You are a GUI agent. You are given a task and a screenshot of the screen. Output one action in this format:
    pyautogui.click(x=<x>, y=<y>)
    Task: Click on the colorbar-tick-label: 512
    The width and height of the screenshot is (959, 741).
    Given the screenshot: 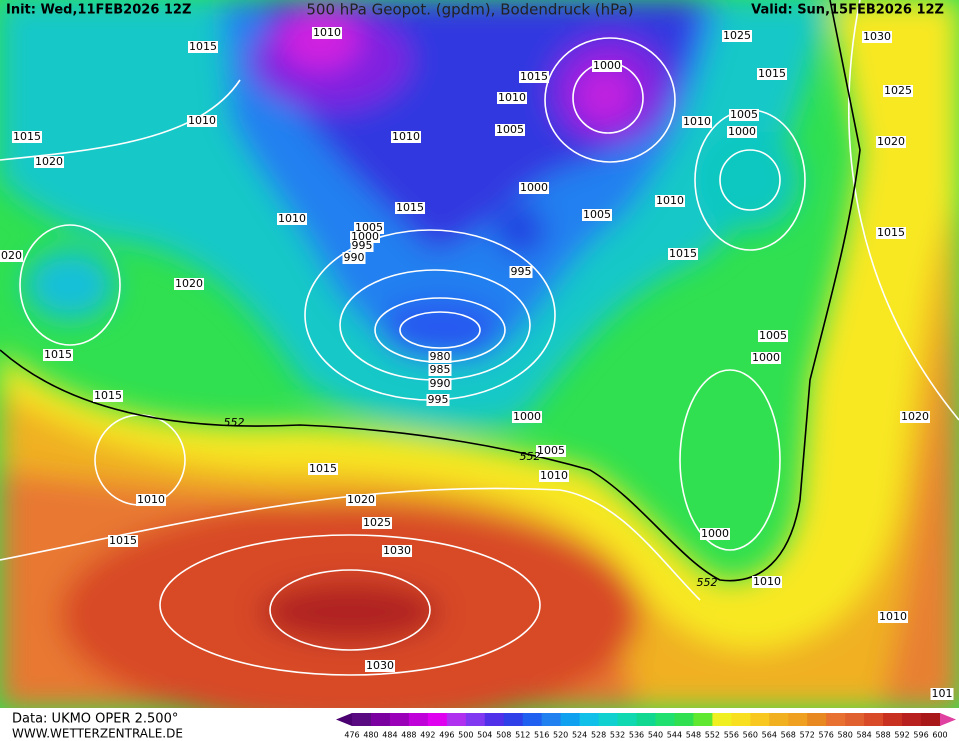 What is the action you would take?
    pyautogui.click(x=522, y=735)
    